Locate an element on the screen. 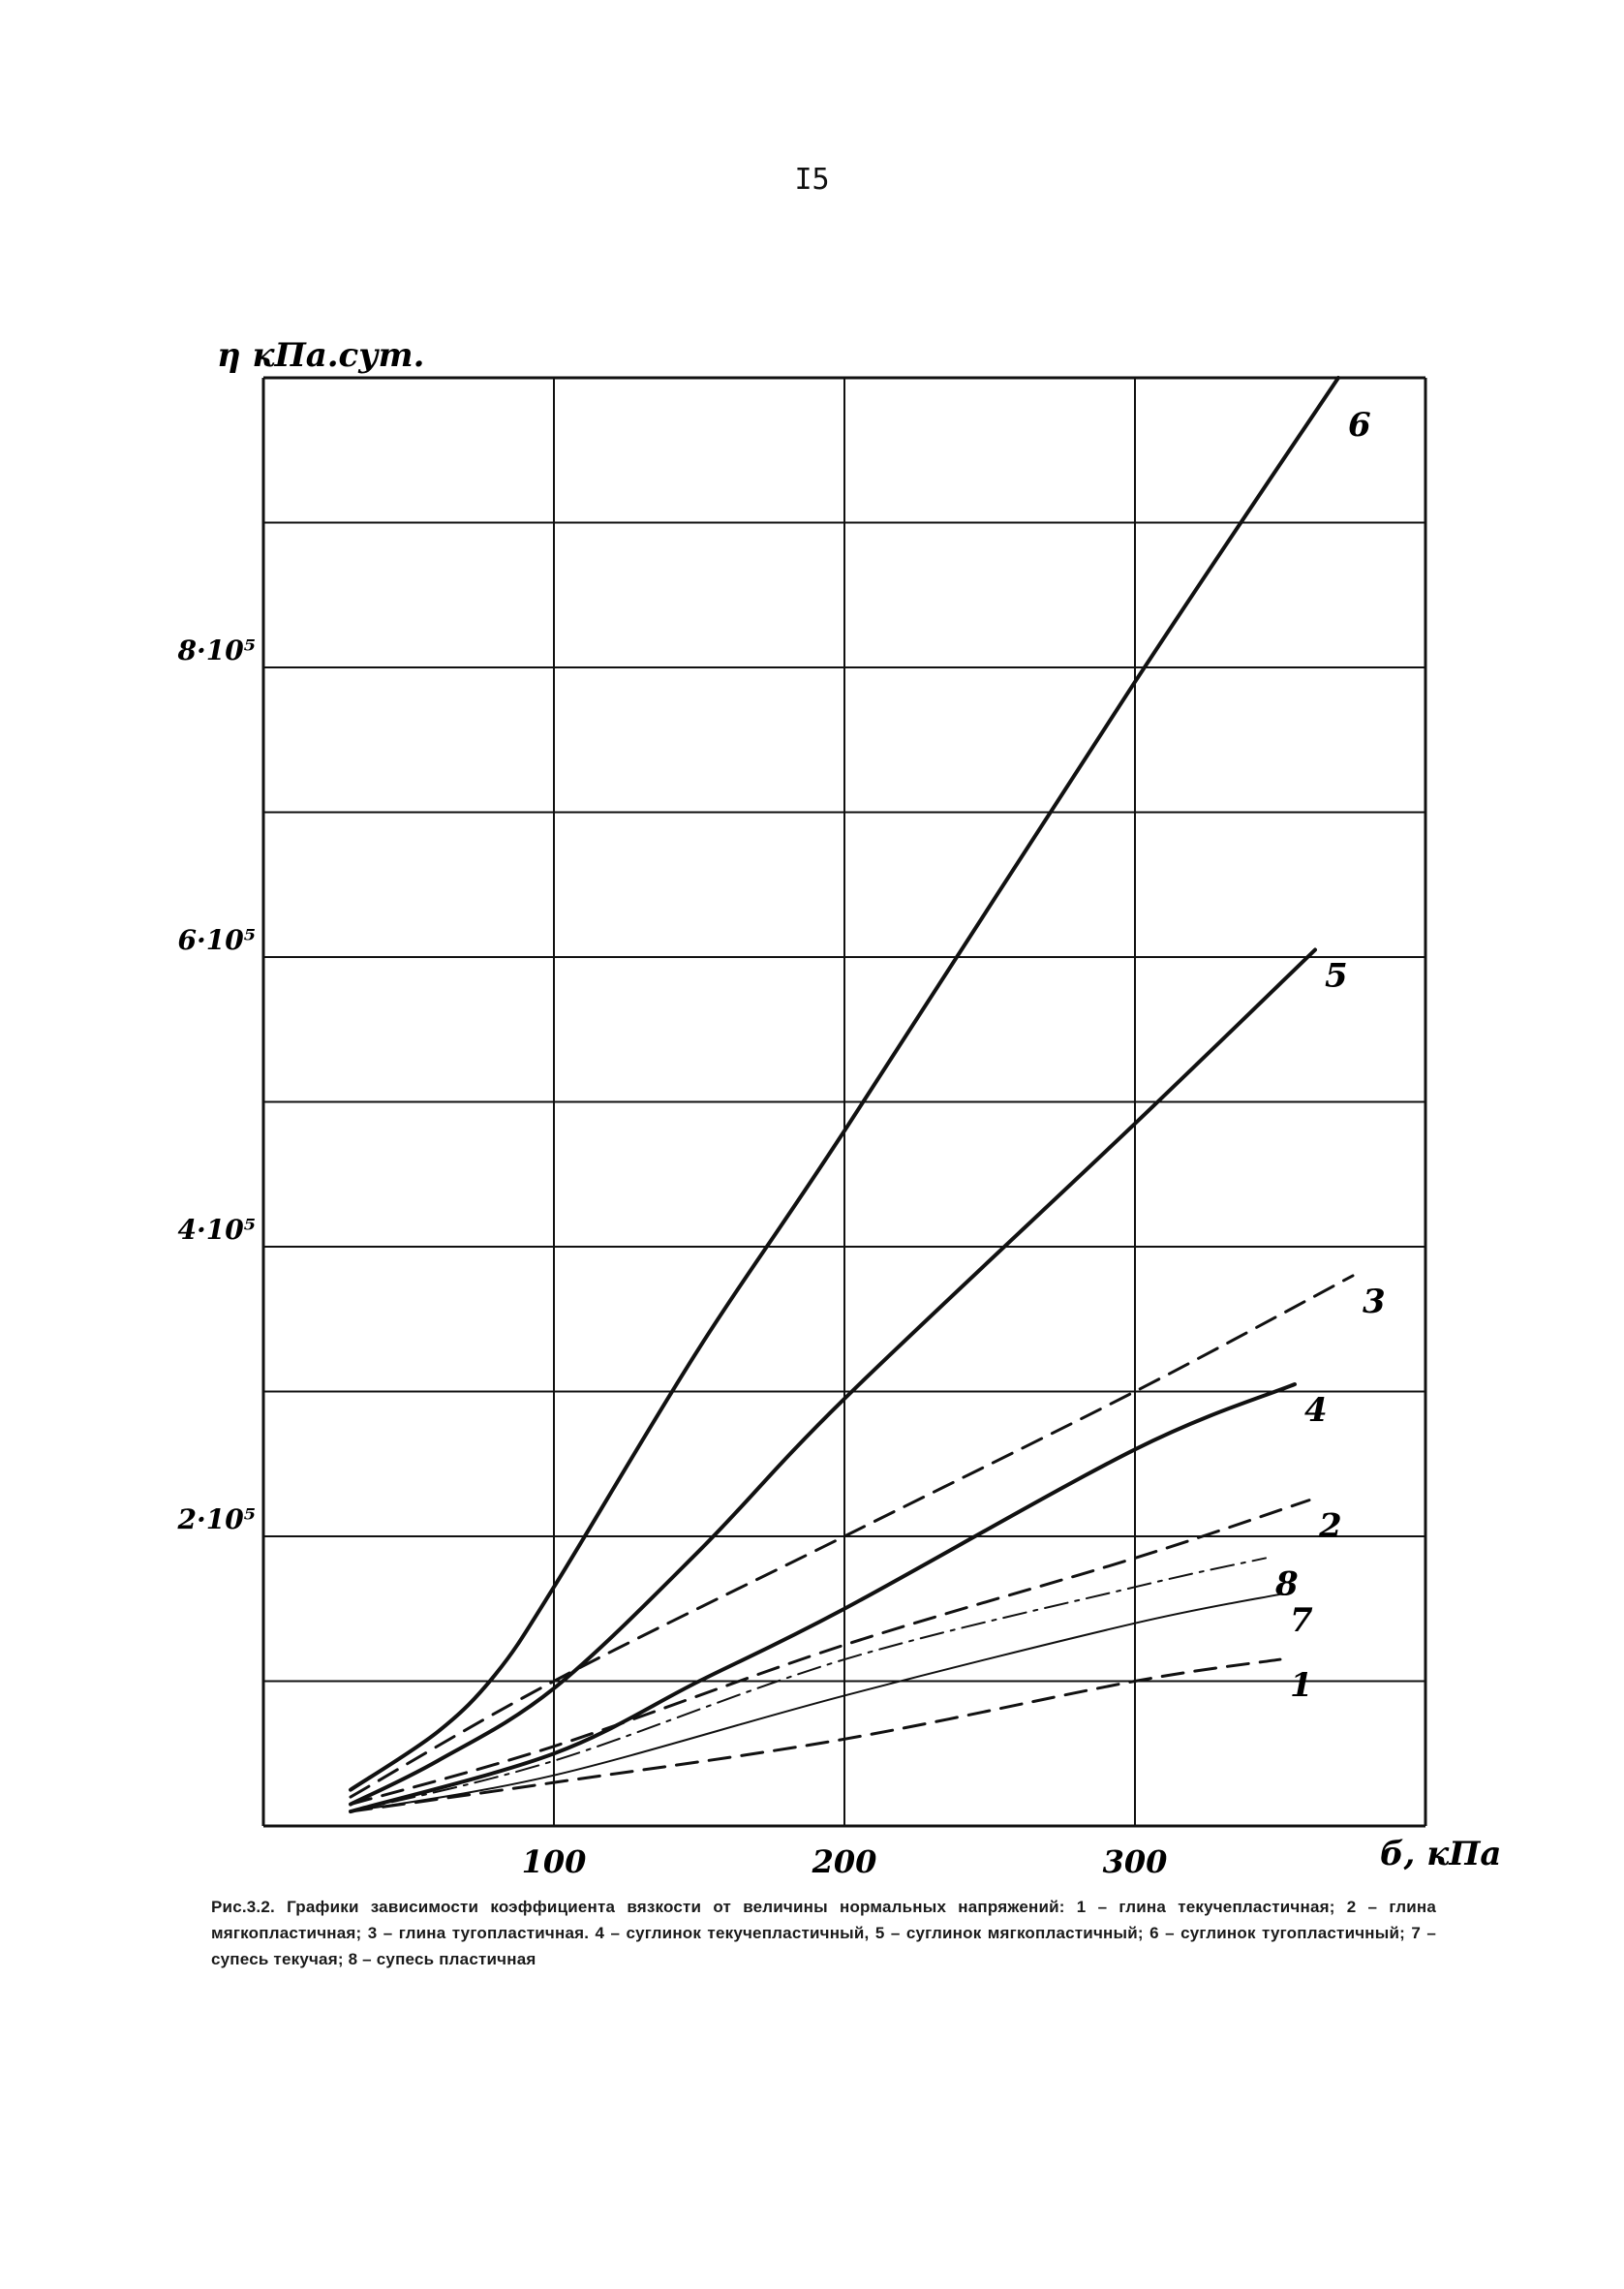  x-tick-label: 100 is located at coordinates (554, 1861).